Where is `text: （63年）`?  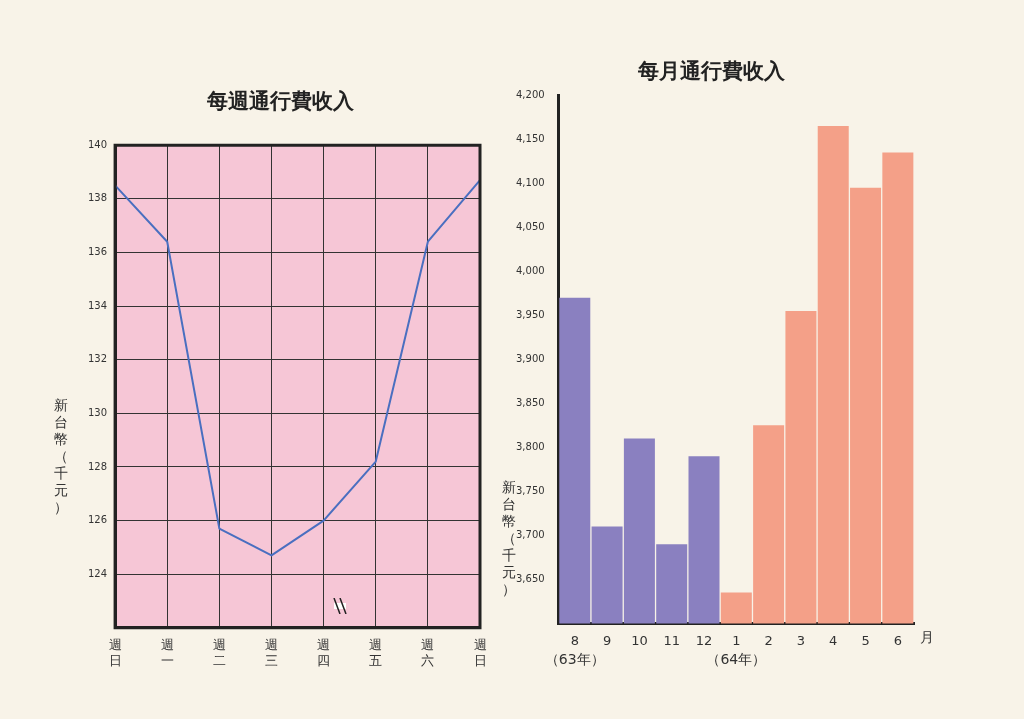
text: （63年） is located at coordinates (574, 659).